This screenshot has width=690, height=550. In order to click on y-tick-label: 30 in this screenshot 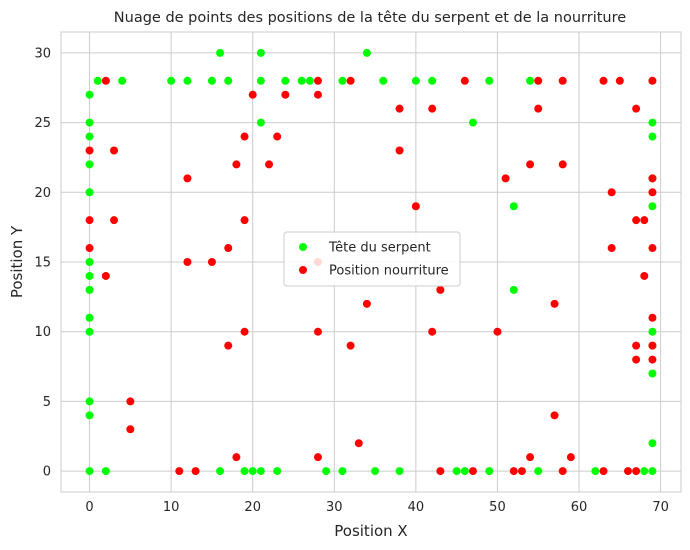, I will do `click(42, 53)`.